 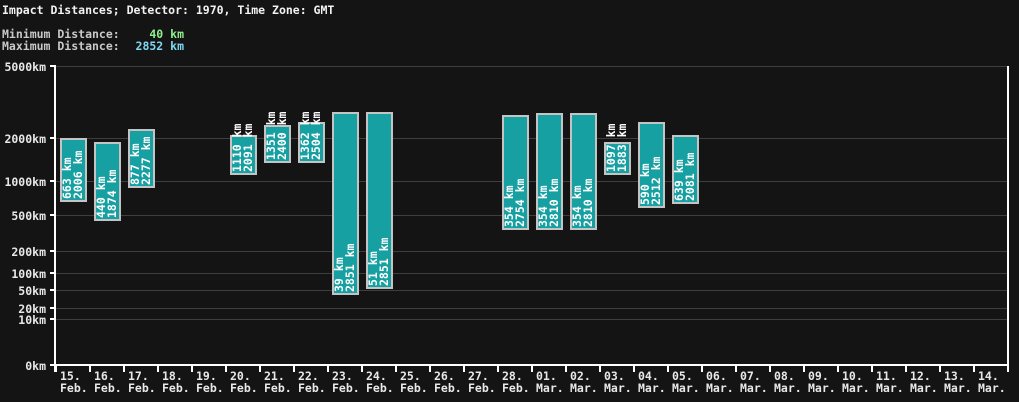 I want to click on bar-label: 1351 km 2400 km, so click(x=276, y=136).